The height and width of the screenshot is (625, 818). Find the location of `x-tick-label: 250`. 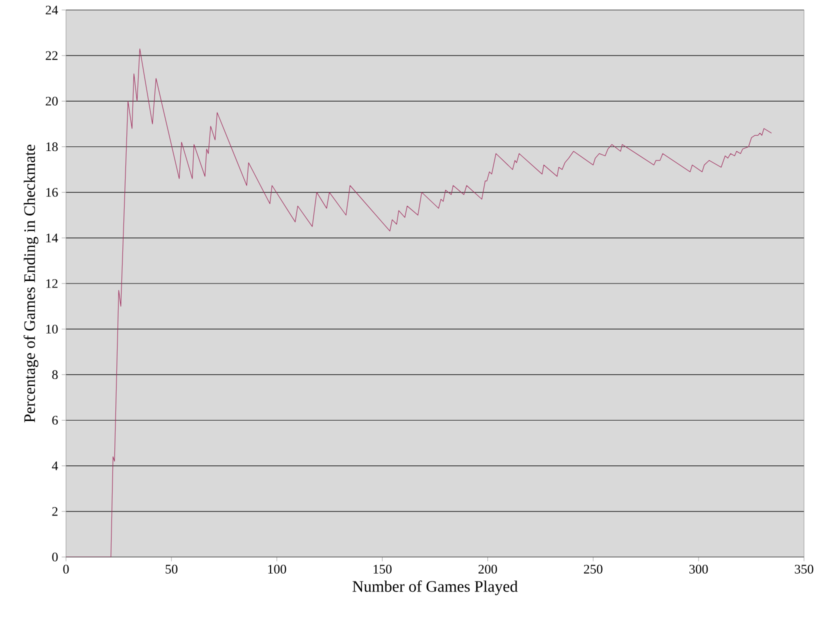

x-tick-label: 250 is located at coordinates (593, 569).